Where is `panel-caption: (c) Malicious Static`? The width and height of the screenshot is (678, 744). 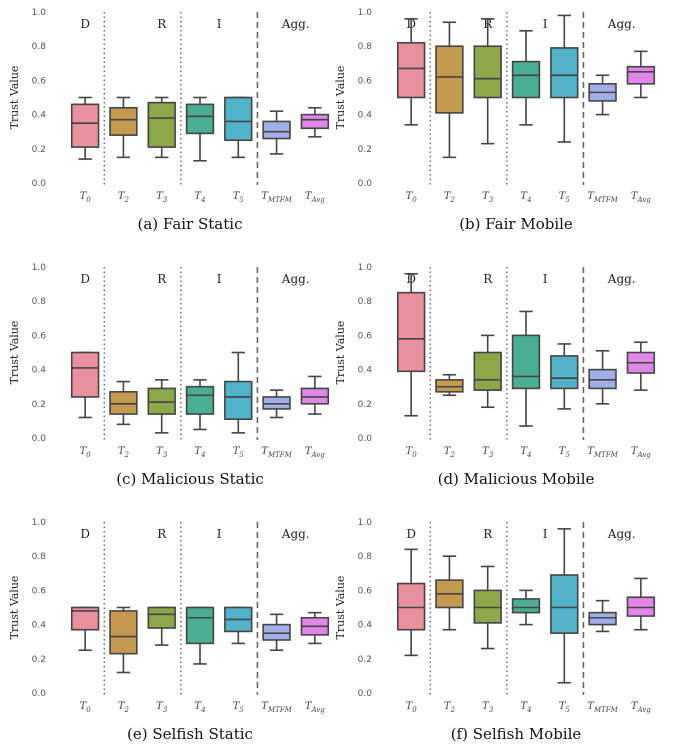
panel-caption: (c) Malicious Static is located at coordinates (190, 479).